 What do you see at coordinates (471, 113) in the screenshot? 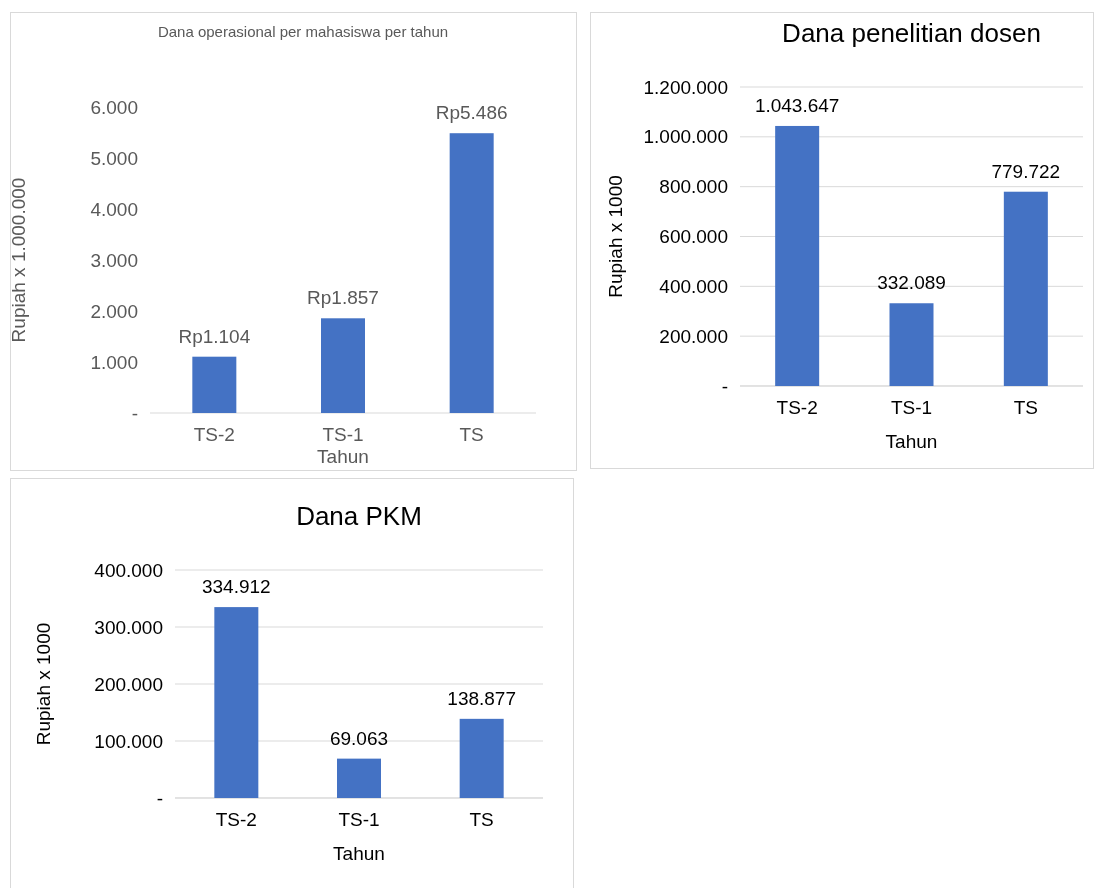
I see `data-label: Rp5.486` at bounding box center [471, 113].